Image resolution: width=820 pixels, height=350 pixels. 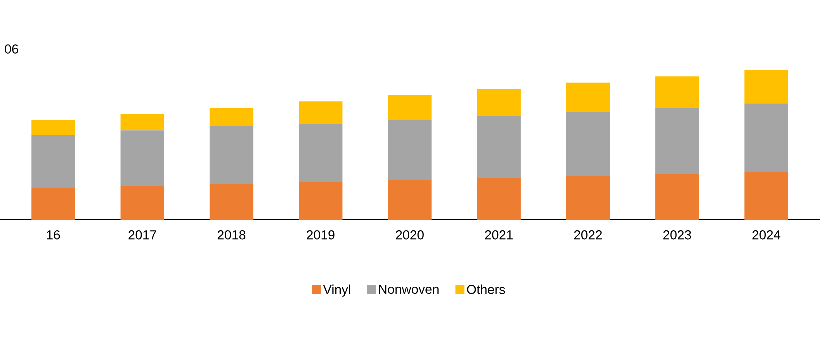 What do you see at coordinates (766, 235) in the screenshot?
I see `x-tick-label: 2024` at bounding box center [766, 235].